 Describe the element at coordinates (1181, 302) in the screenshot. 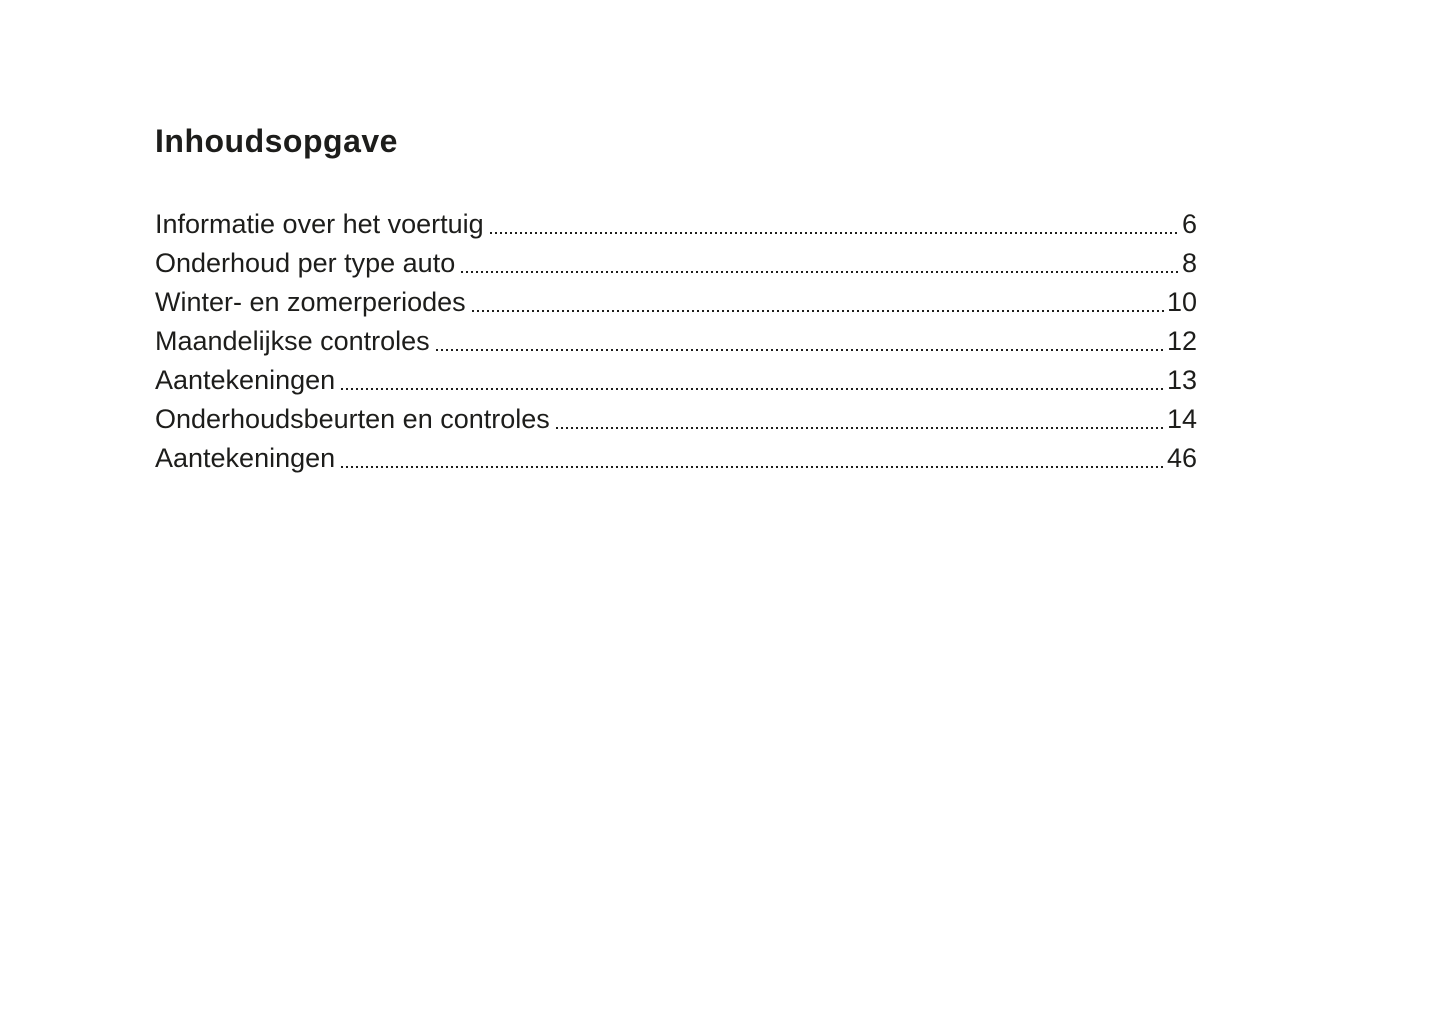

I see `toc-entry-page-number: 10` at that location.